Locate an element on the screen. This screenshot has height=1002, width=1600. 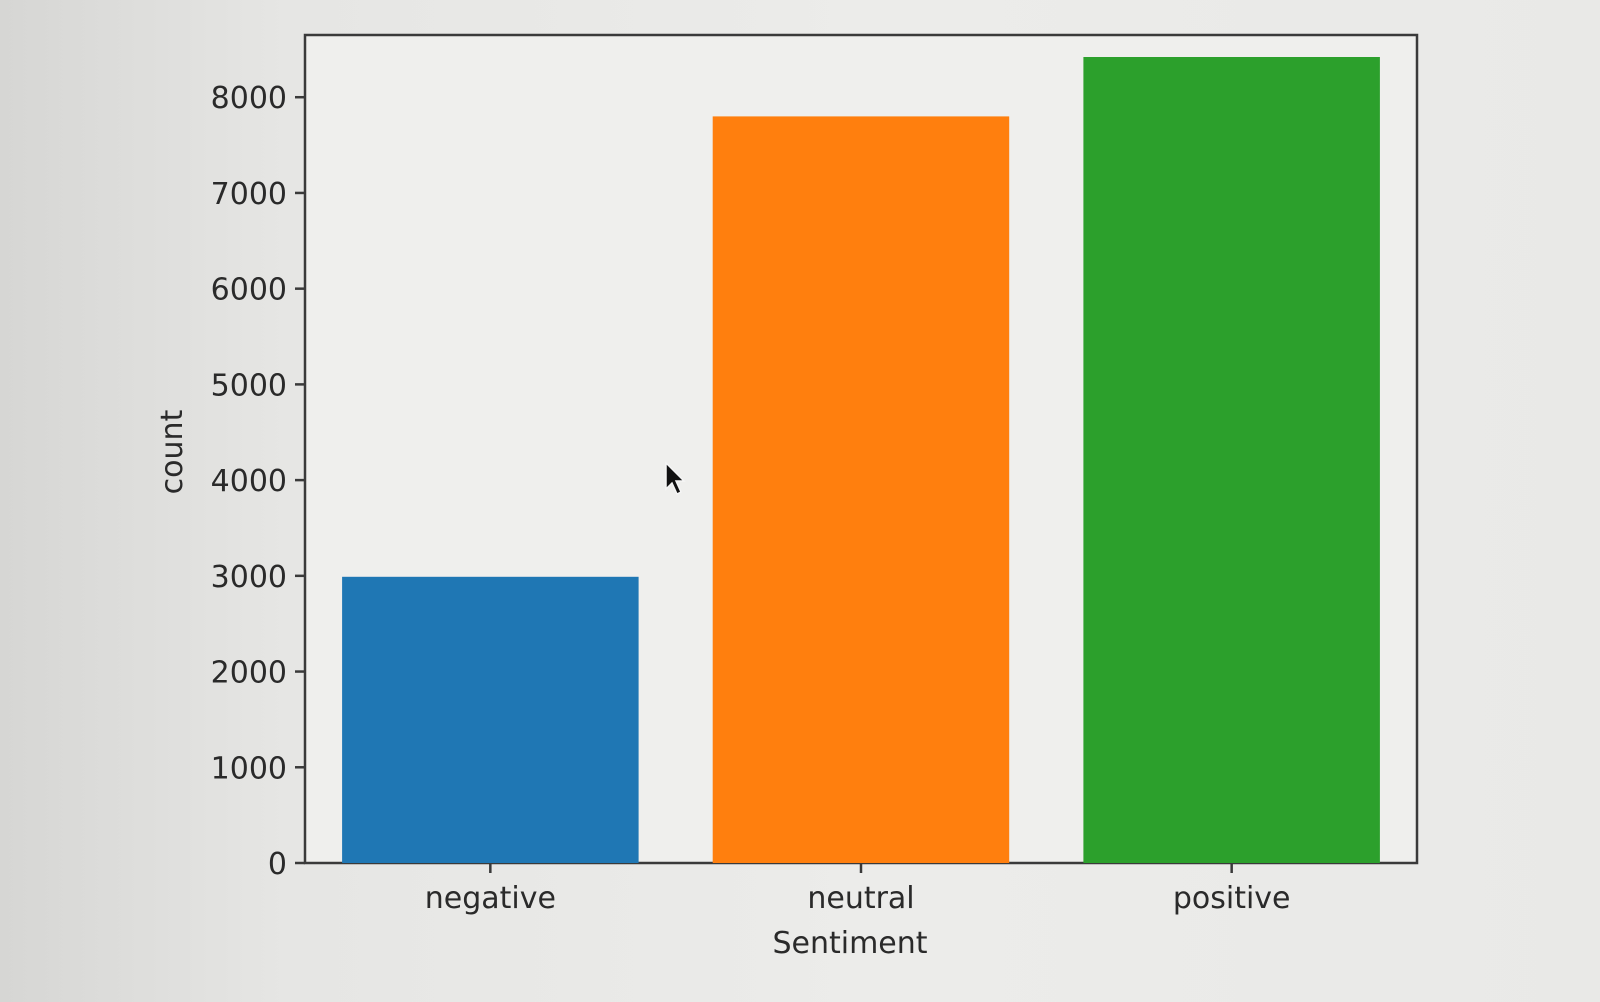
y-tick-label: 2000 is located at coordinates (249, 673).